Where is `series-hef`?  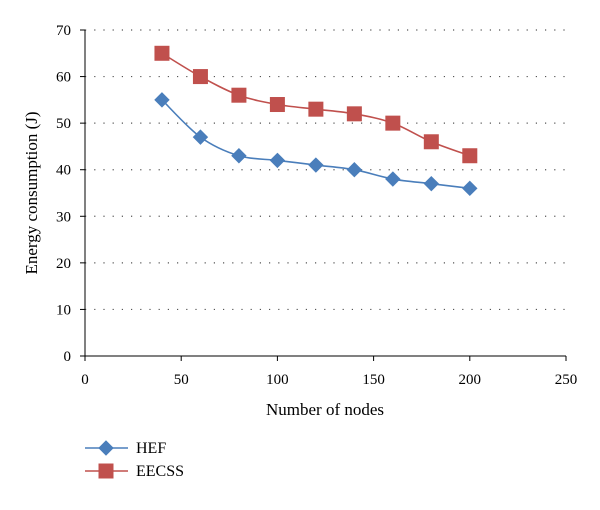
series-hef is located at coordinates (316, 144).